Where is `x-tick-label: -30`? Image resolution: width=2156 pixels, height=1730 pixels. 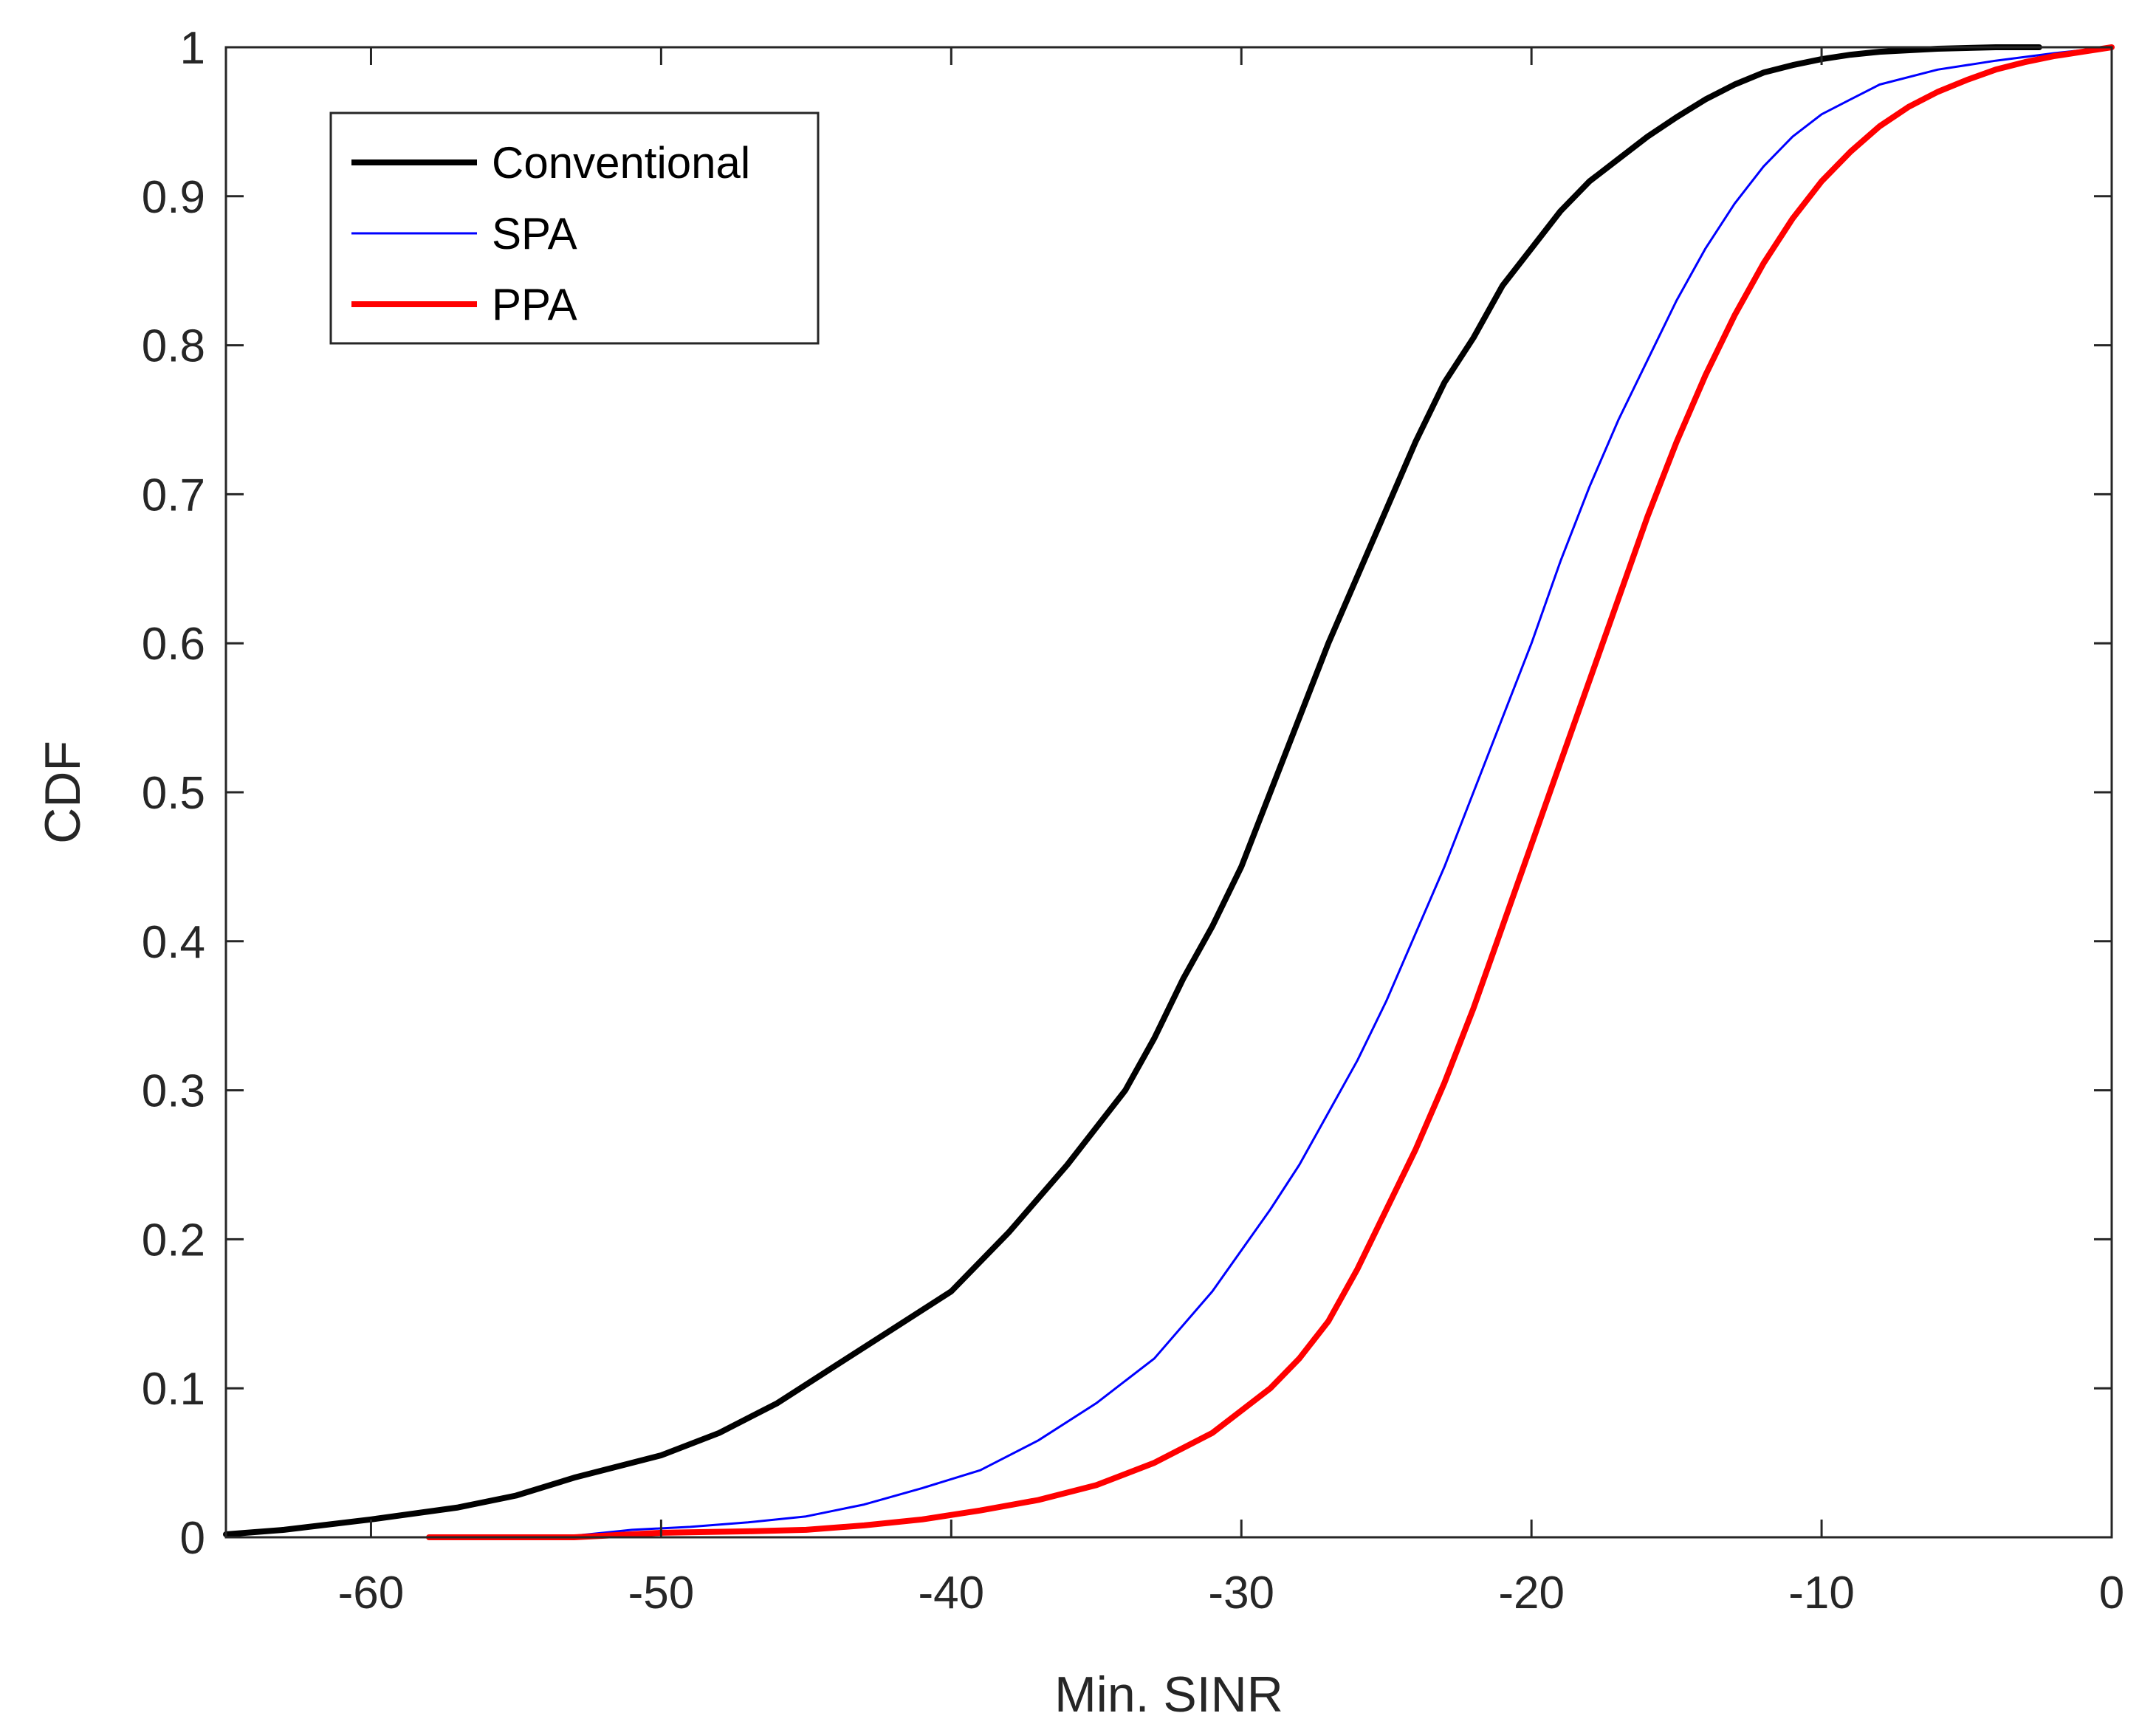
x-tick-label: -30 is located at coordinates (1241, 1593).